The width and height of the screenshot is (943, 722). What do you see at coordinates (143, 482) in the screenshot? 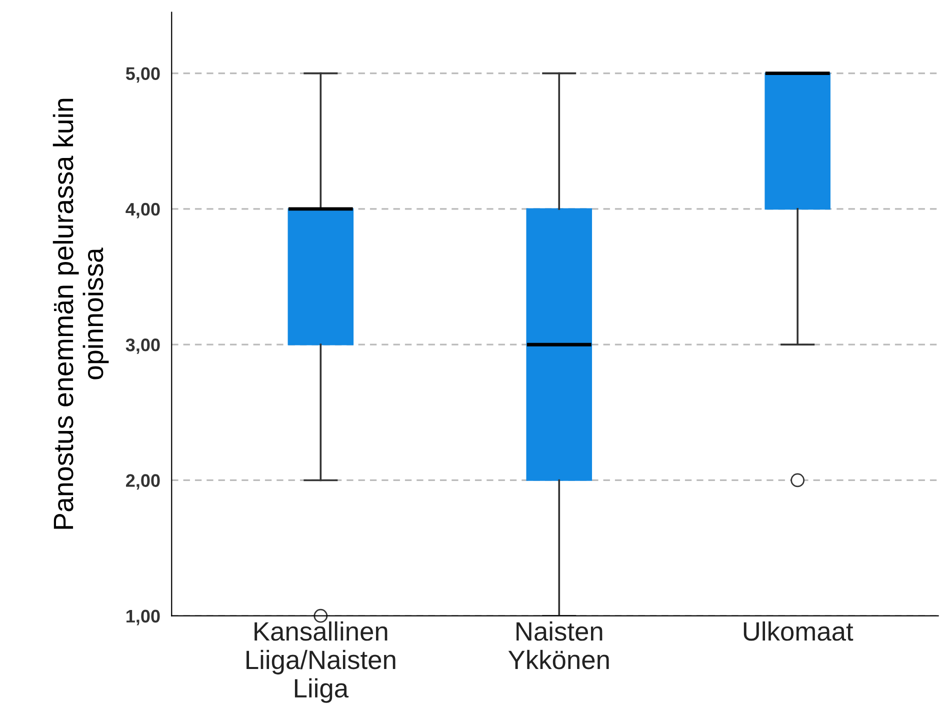
I see `y-tick-label: 2,00` at bounding box center [143, 482].